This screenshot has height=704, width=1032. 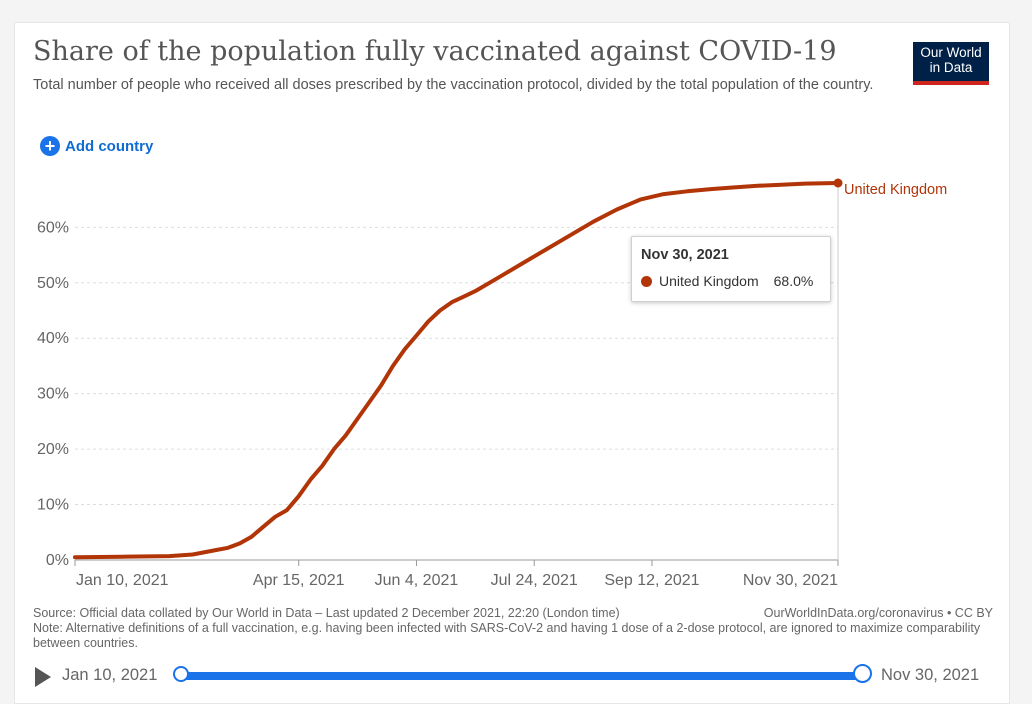 I want to click on x-tick-label: Apr 15, 2021, so click(x=299, y=580).